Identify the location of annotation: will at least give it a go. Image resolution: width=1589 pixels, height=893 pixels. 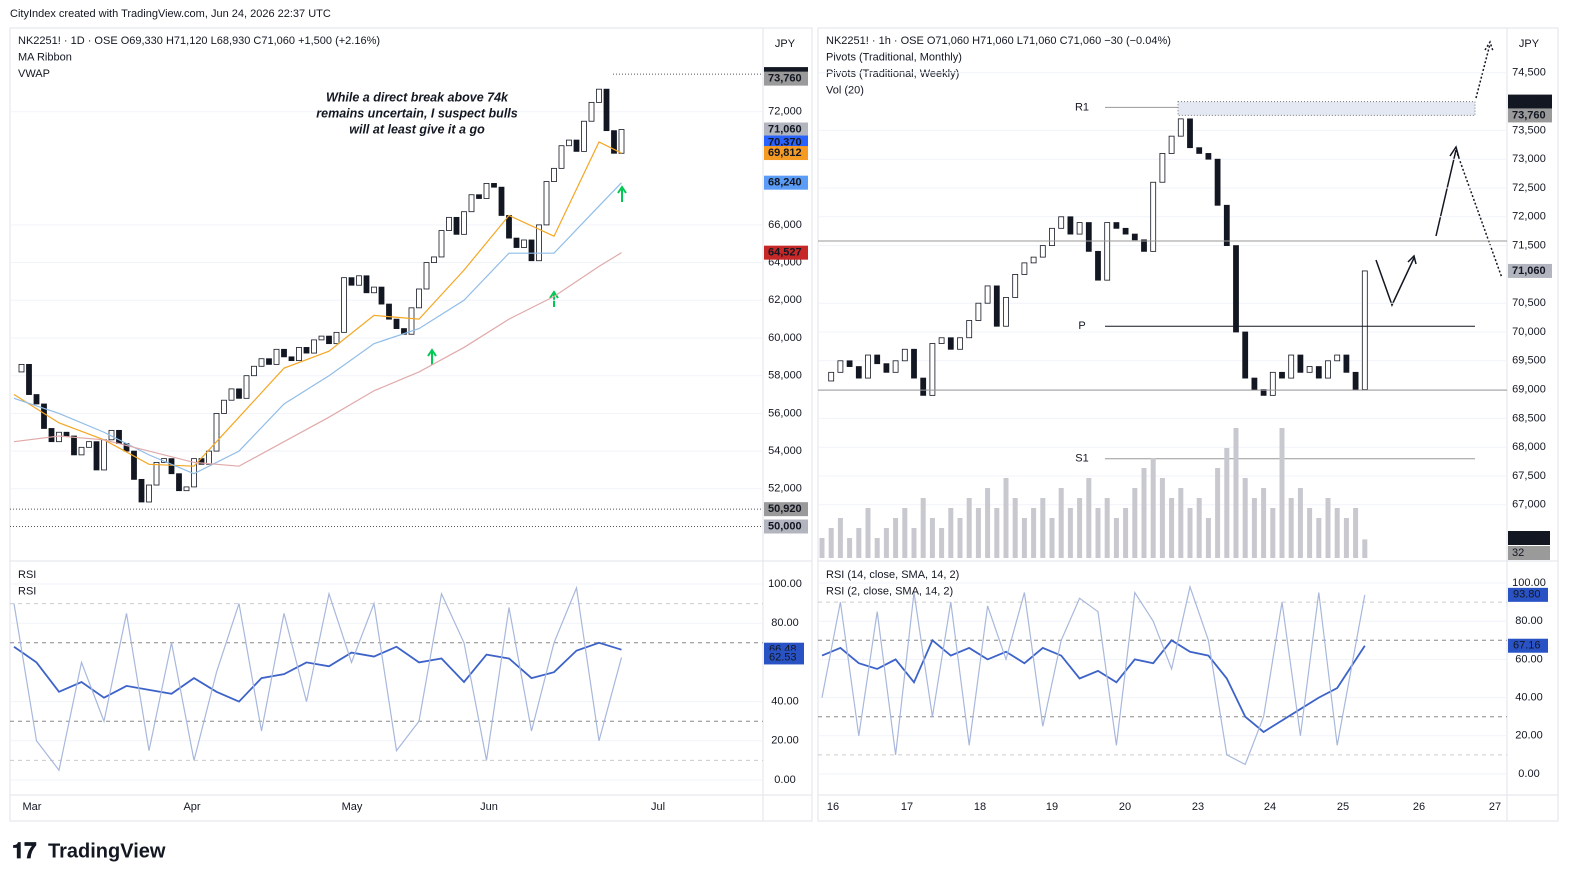
(417, 129).